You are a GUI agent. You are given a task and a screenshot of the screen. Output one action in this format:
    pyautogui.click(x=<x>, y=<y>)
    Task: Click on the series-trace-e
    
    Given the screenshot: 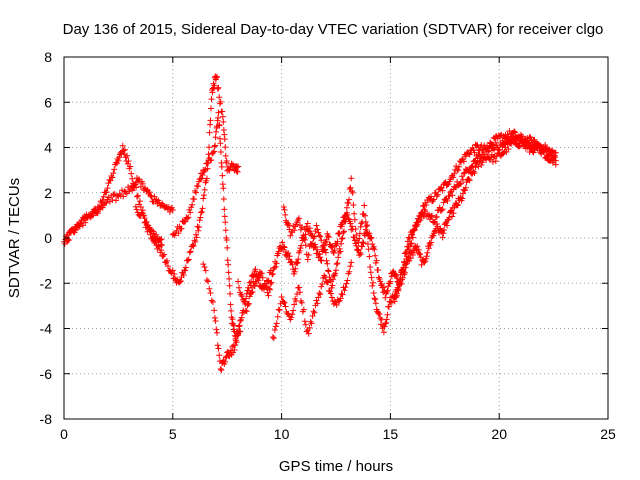 What is the action you would take?
    pyautogui.click(x=222, y=317)
    